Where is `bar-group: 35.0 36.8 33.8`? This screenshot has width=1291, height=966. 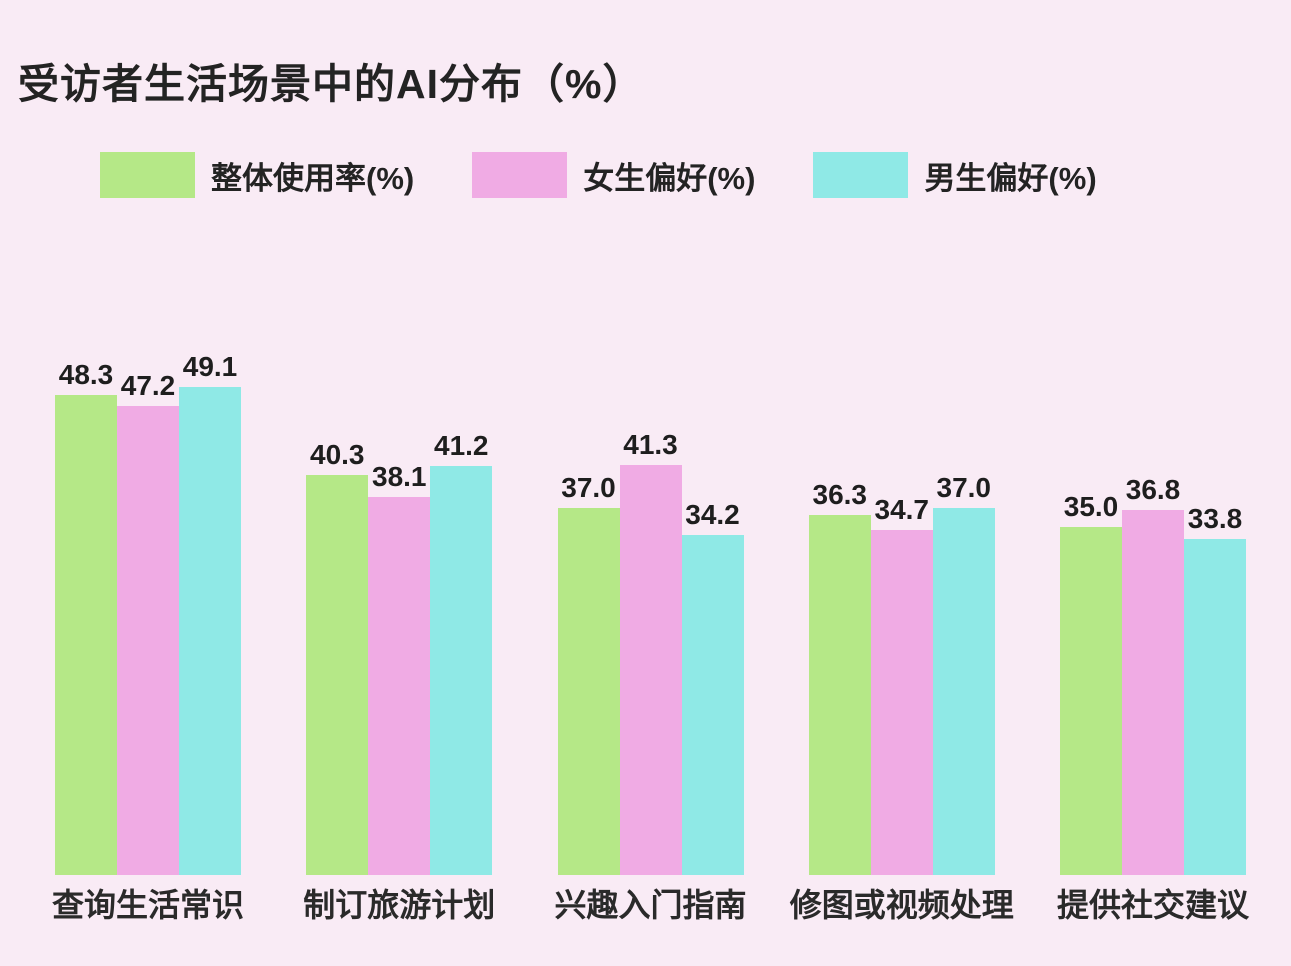
bar-group: 35.0 36.8 33.8 is located at coordinates (1153, 674).